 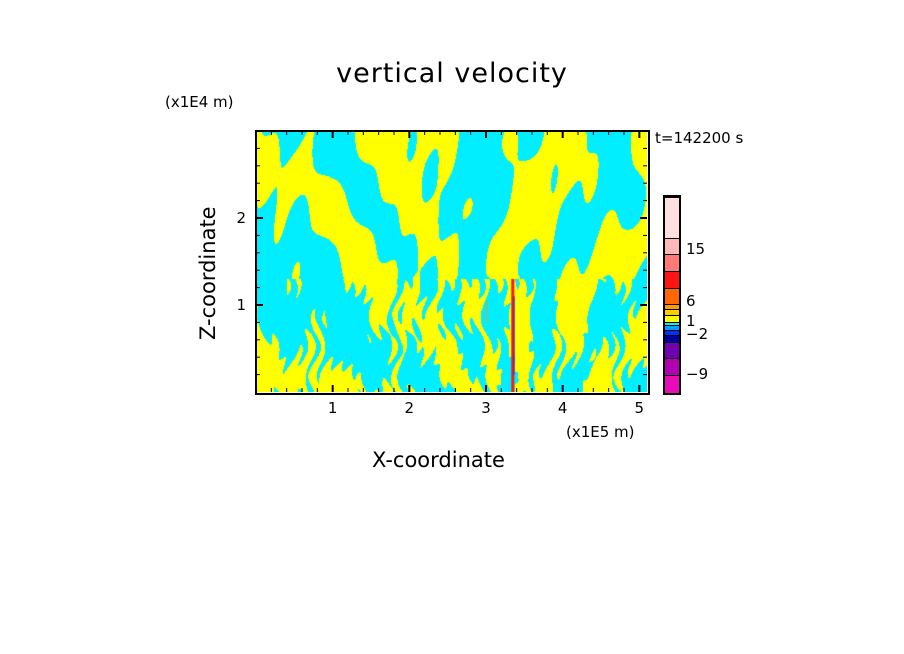 I want to click on x-tick-label: 1, so click(x=332, y=408).